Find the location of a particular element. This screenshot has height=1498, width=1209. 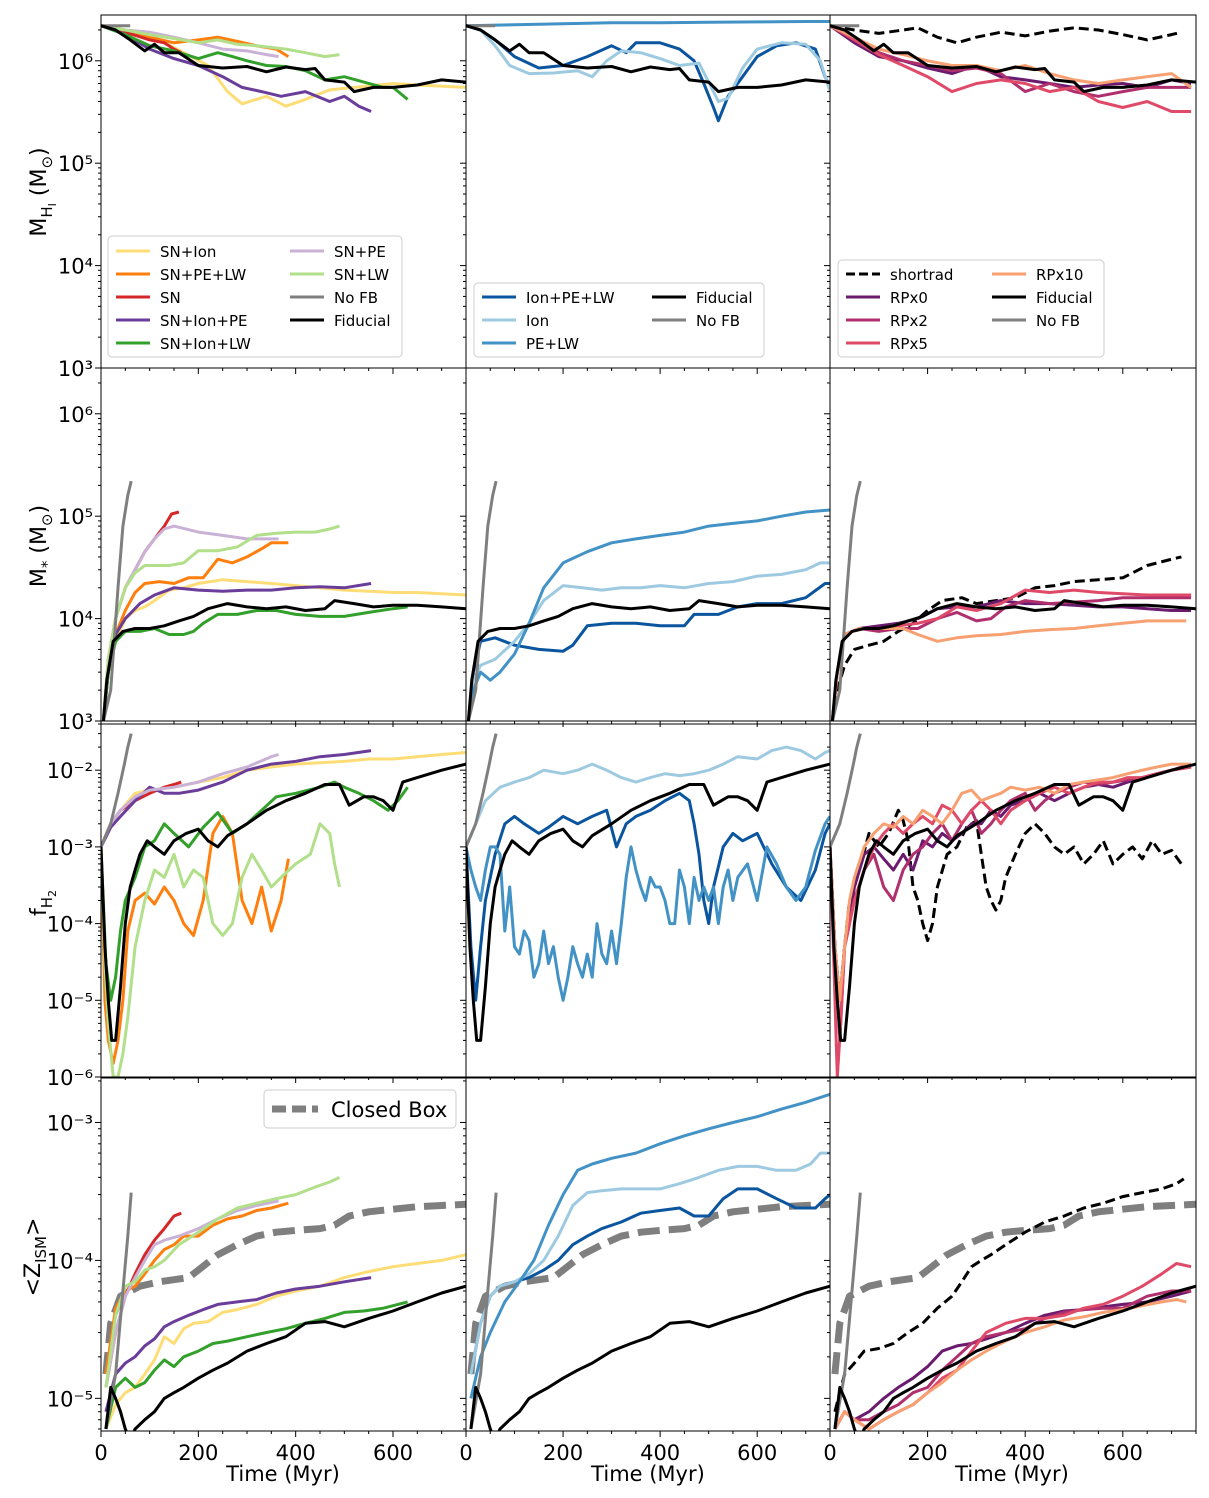

legend-entry: SN+Ion+PE is located at coordinates (182, 321).